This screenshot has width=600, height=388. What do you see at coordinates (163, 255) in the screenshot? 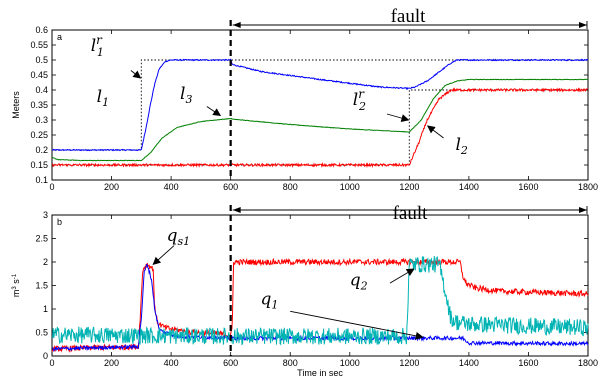
I see `annotation-arrow-qs1` at bounding box center [163, 255].